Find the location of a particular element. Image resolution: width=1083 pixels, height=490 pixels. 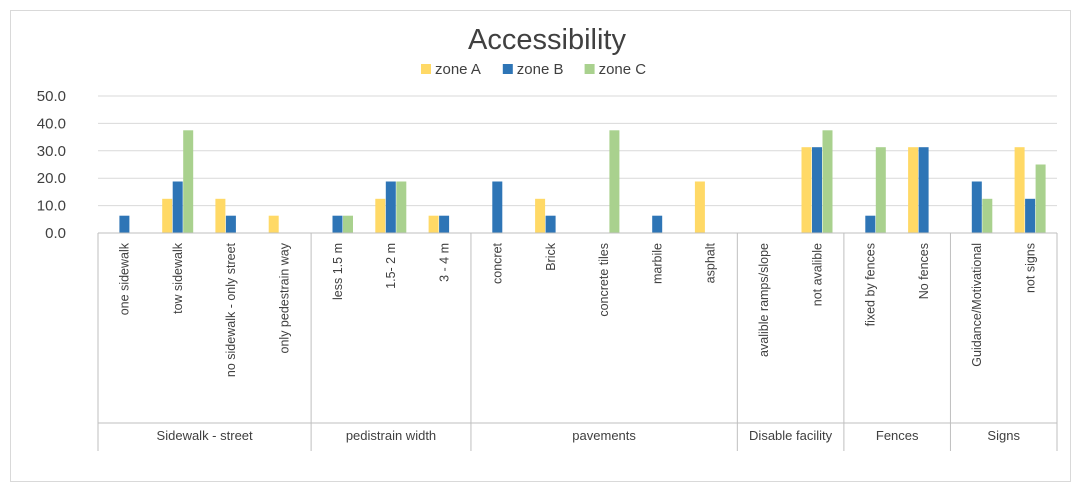

bar-zone-b-3-4-m is located at coordinates (444, 224).